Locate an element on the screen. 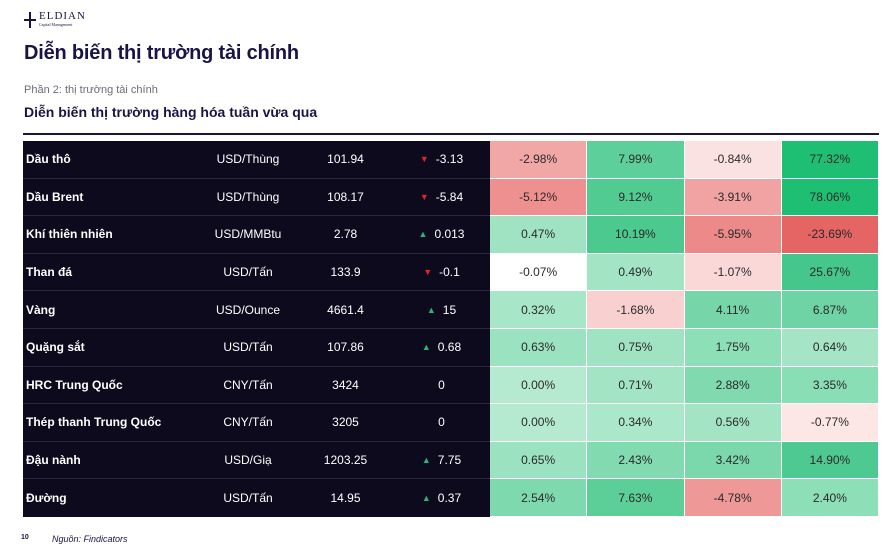  percent-change-cell: -0.77% is located at coordinates (830, 423).